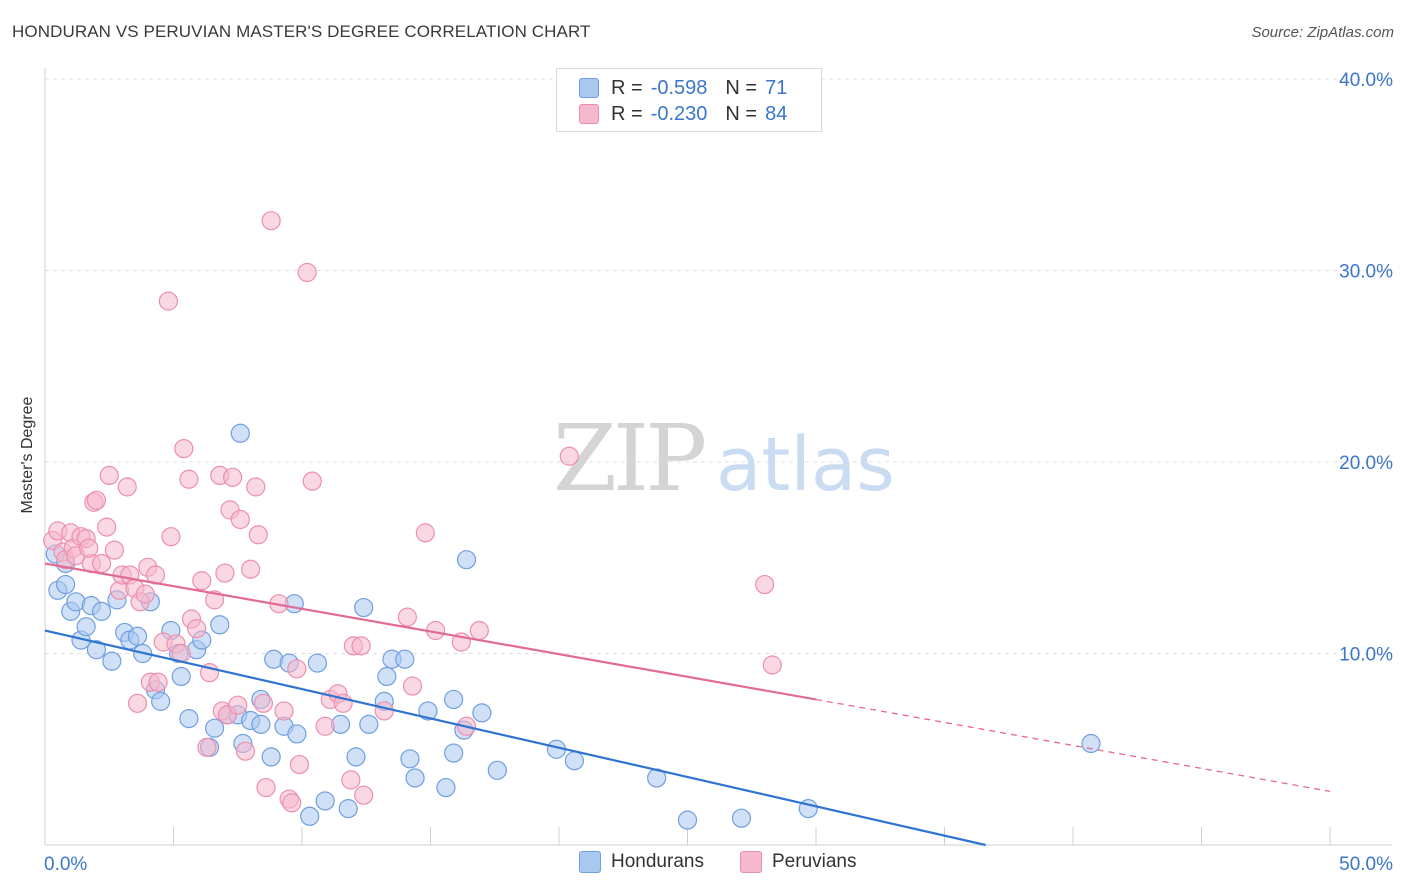 Image resolution: width=1406 pixels, height=892 pixels. I want to click on trend-extension-peruvians, so click(1073, 745).